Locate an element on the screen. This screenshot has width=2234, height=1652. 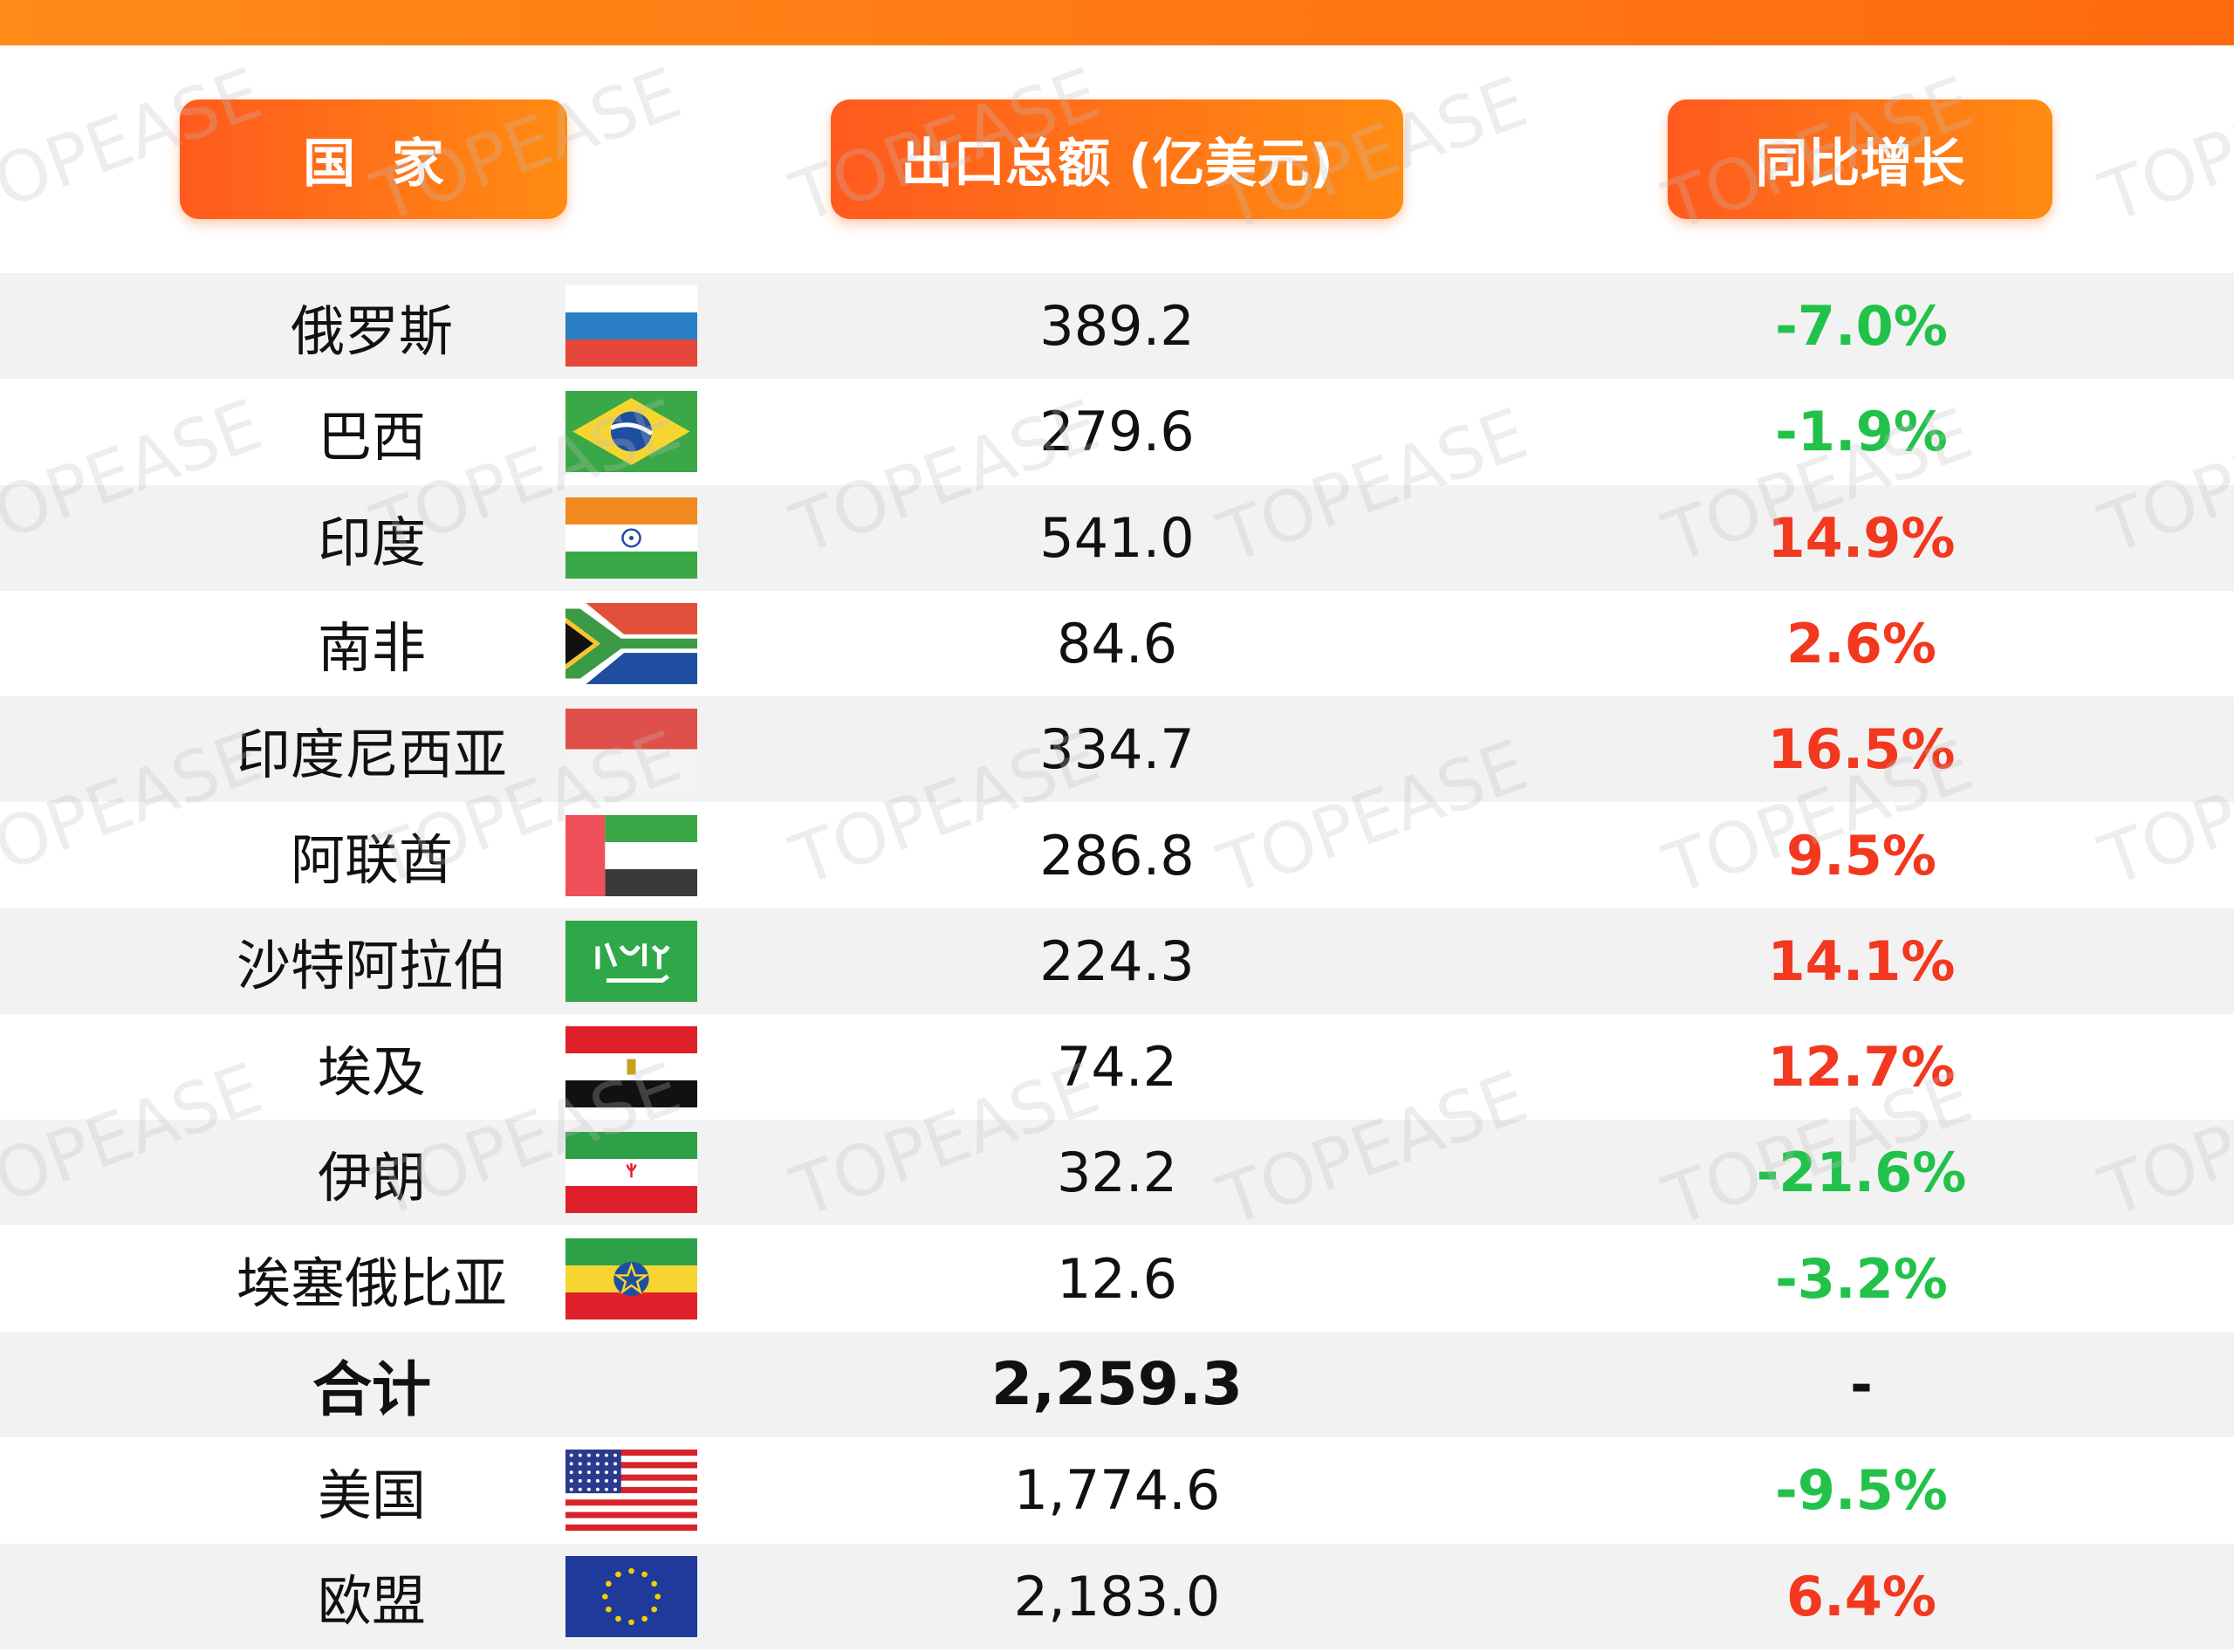
top-bar is located at coordinates (1117, 22).